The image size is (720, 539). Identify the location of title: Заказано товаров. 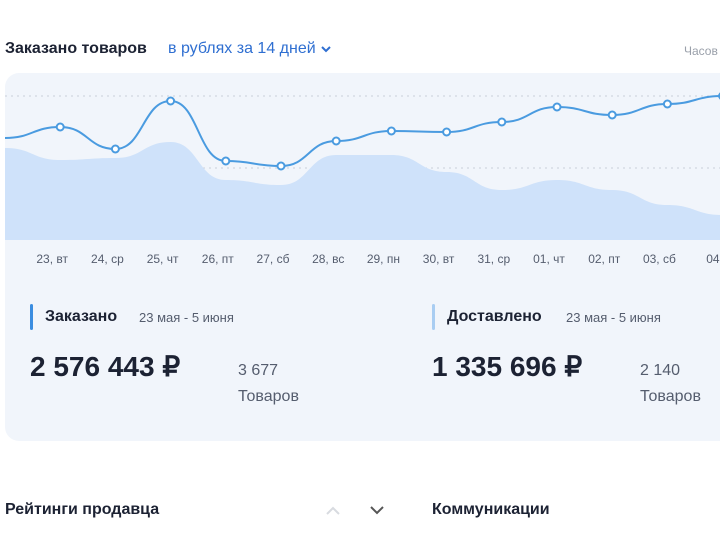
(76, 48).